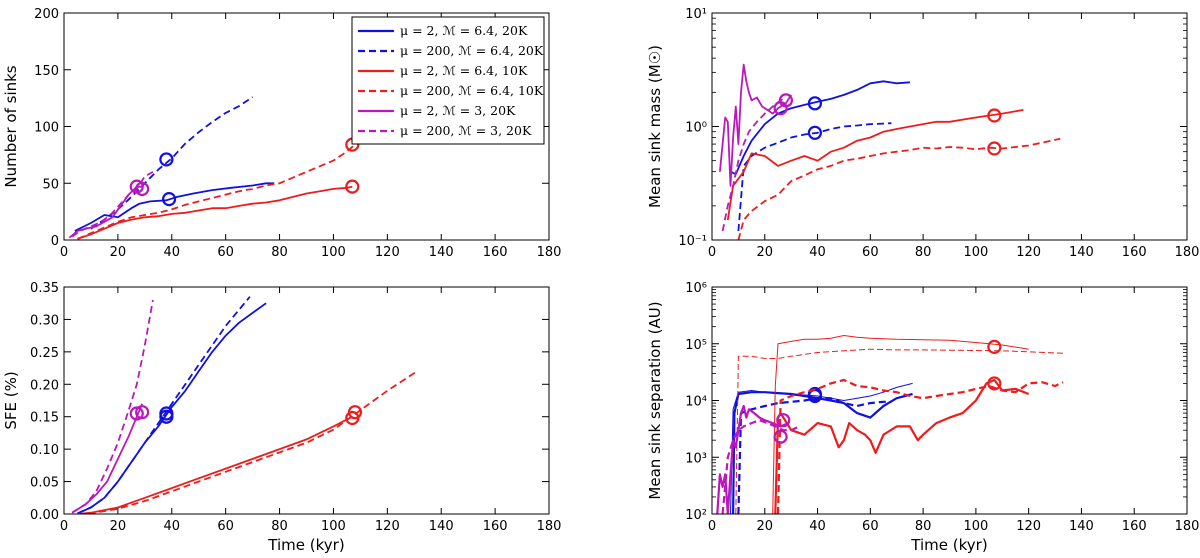  Describe the element at coordinates (11, 126) in the screenshot. I see `y-axis-label: Number of sinks` at that location.